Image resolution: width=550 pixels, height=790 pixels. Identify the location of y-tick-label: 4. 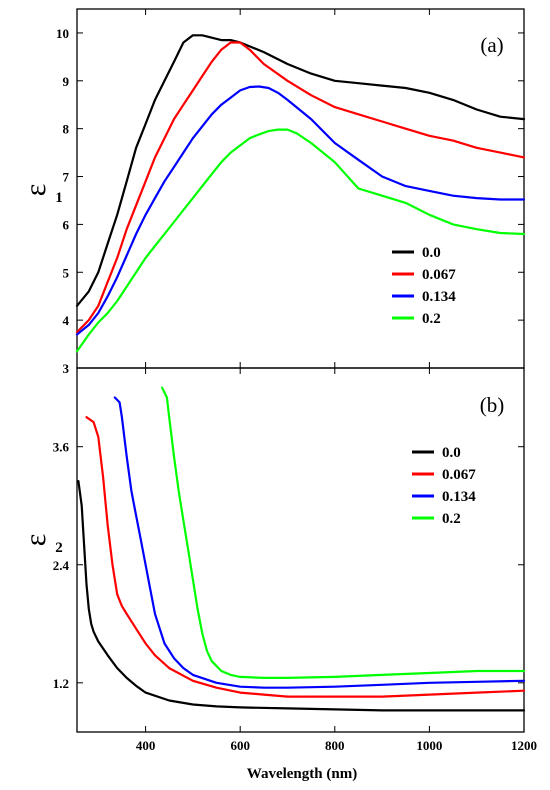
(66, 320).